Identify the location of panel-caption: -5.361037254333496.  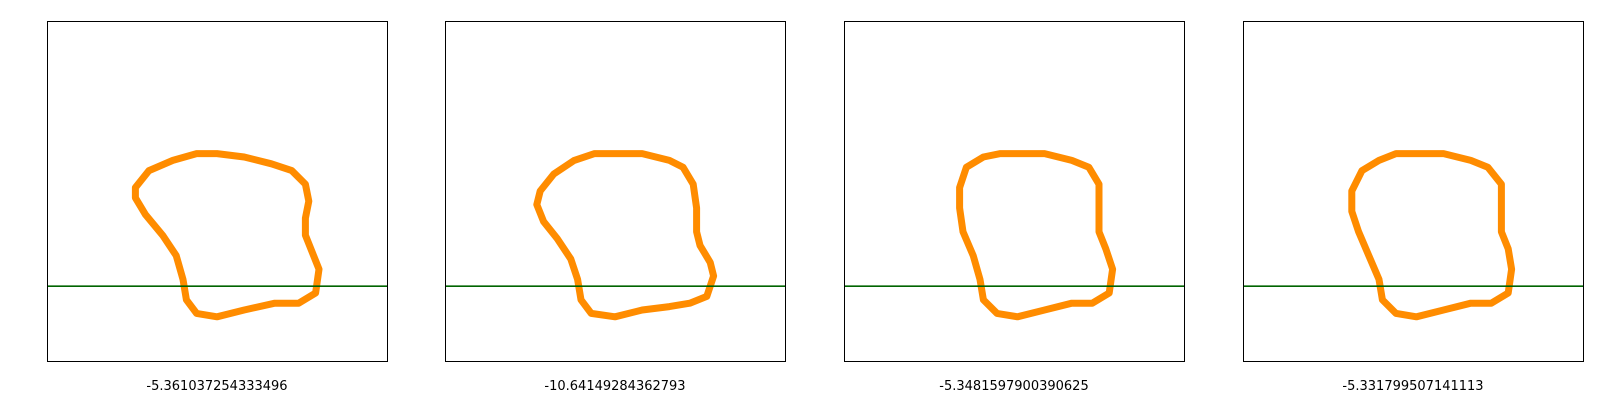
(216, 386).